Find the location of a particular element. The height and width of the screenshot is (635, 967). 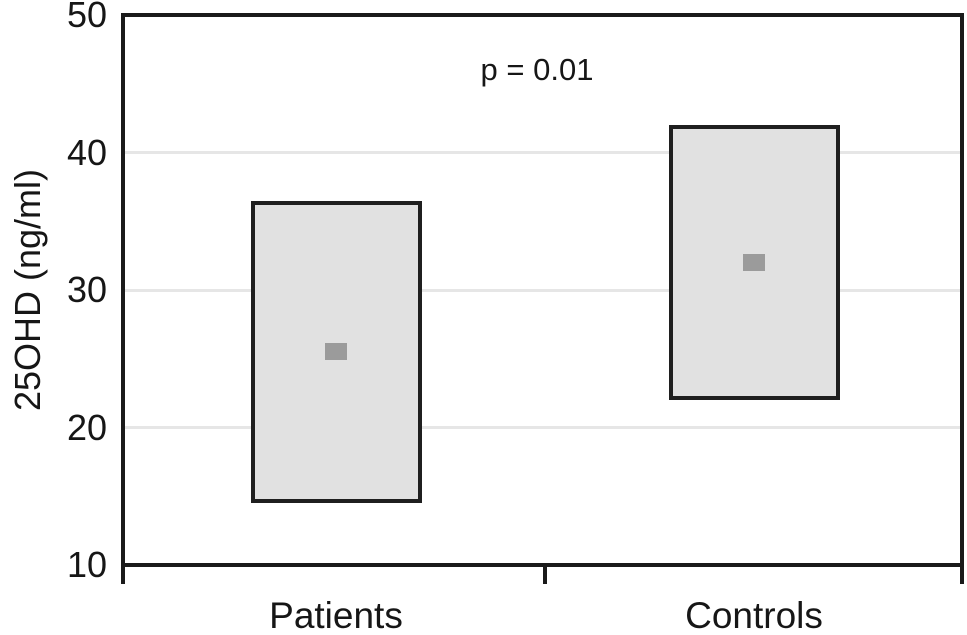

x-category-label-controls: Controls is located at coordinates (754, 615).